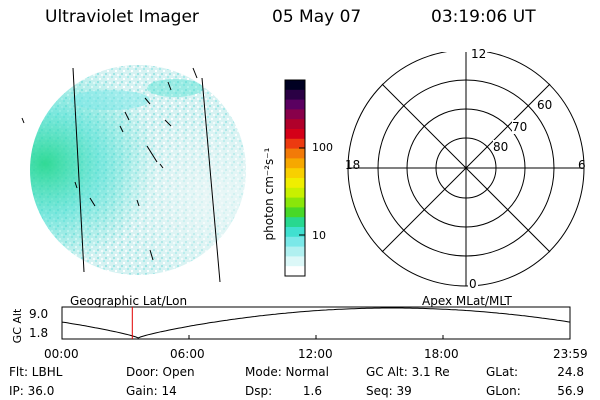 This screenshot has height=400, width=600. I want to click on xtick-0600: 06:00, so click(187, 354).